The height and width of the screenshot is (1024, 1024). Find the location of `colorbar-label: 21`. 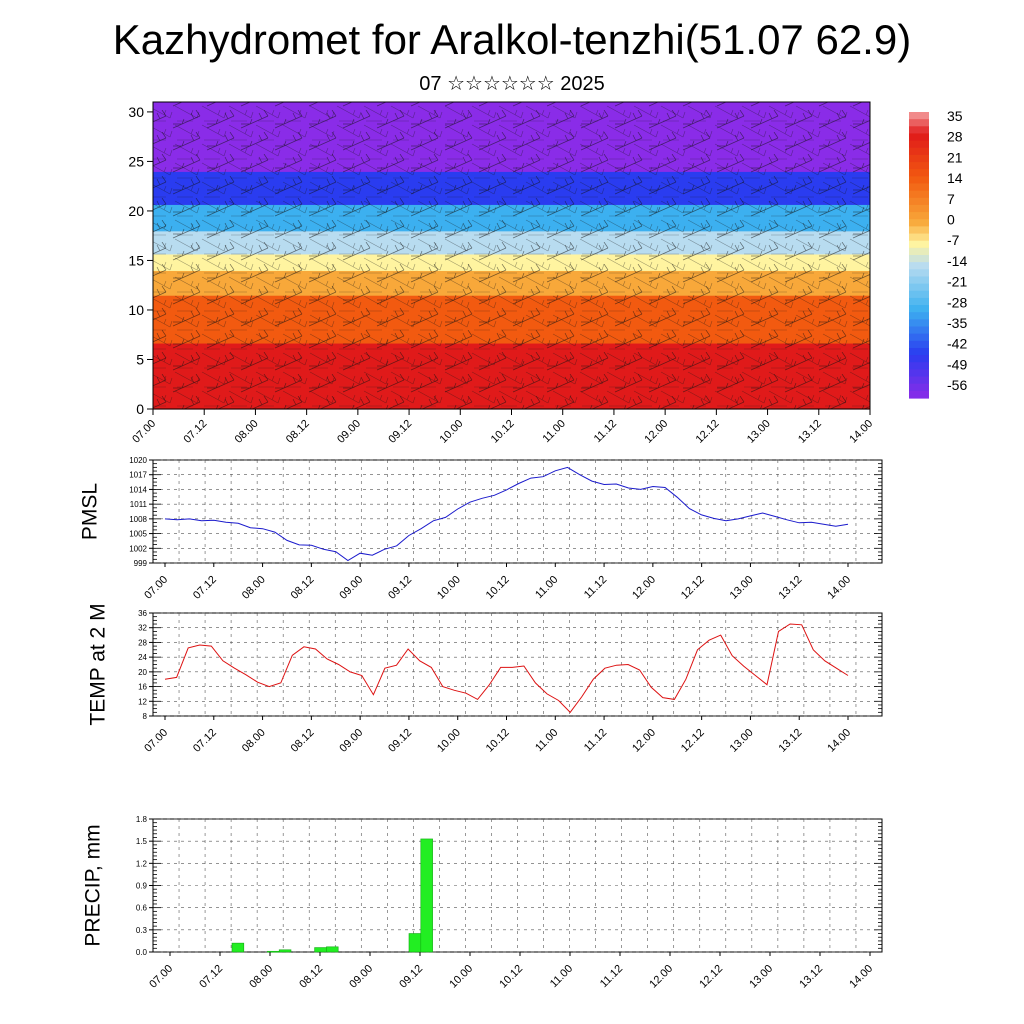

colorbar-label: 21 is located at coordinates (955, 157).